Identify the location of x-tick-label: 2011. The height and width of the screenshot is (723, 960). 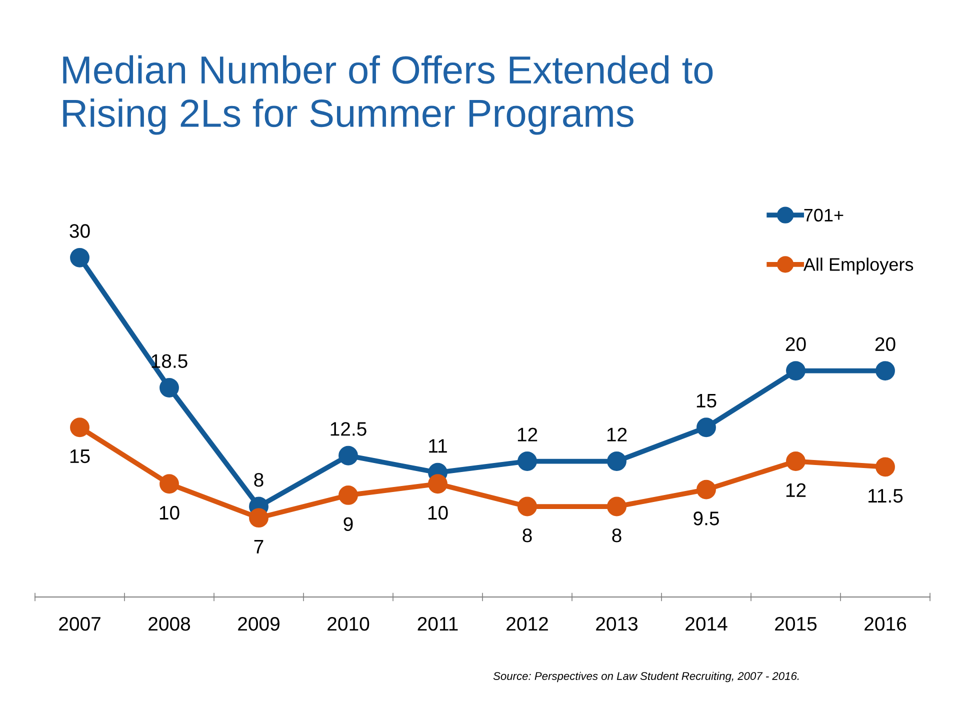
(438, 623).